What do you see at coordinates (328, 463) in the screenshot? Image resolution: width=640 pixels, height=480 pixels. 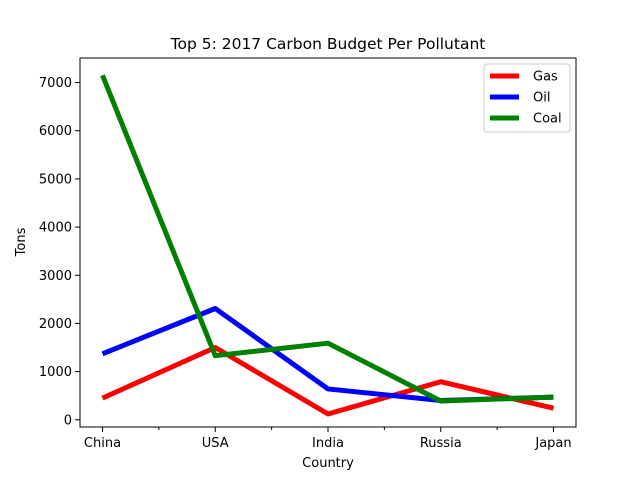 I see `x-axis-label: Country` at bounding box center [328, 463].